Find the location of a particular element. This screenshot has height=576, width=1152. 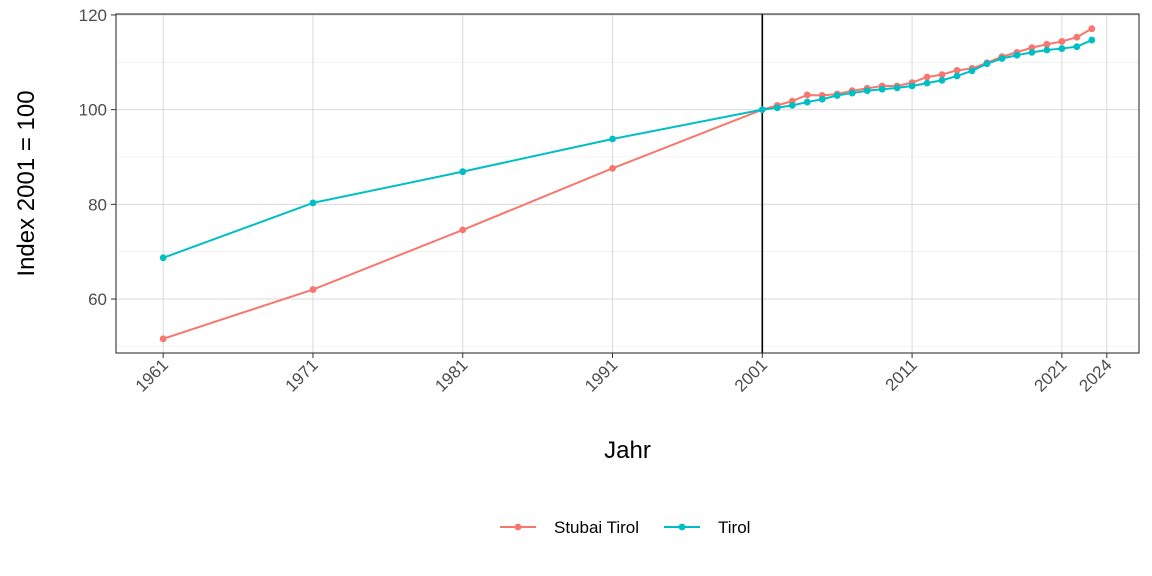

x-axis: 1961 1971 1981 1991 2001 2011 2021 2024 is located at coordinates (624, 374).